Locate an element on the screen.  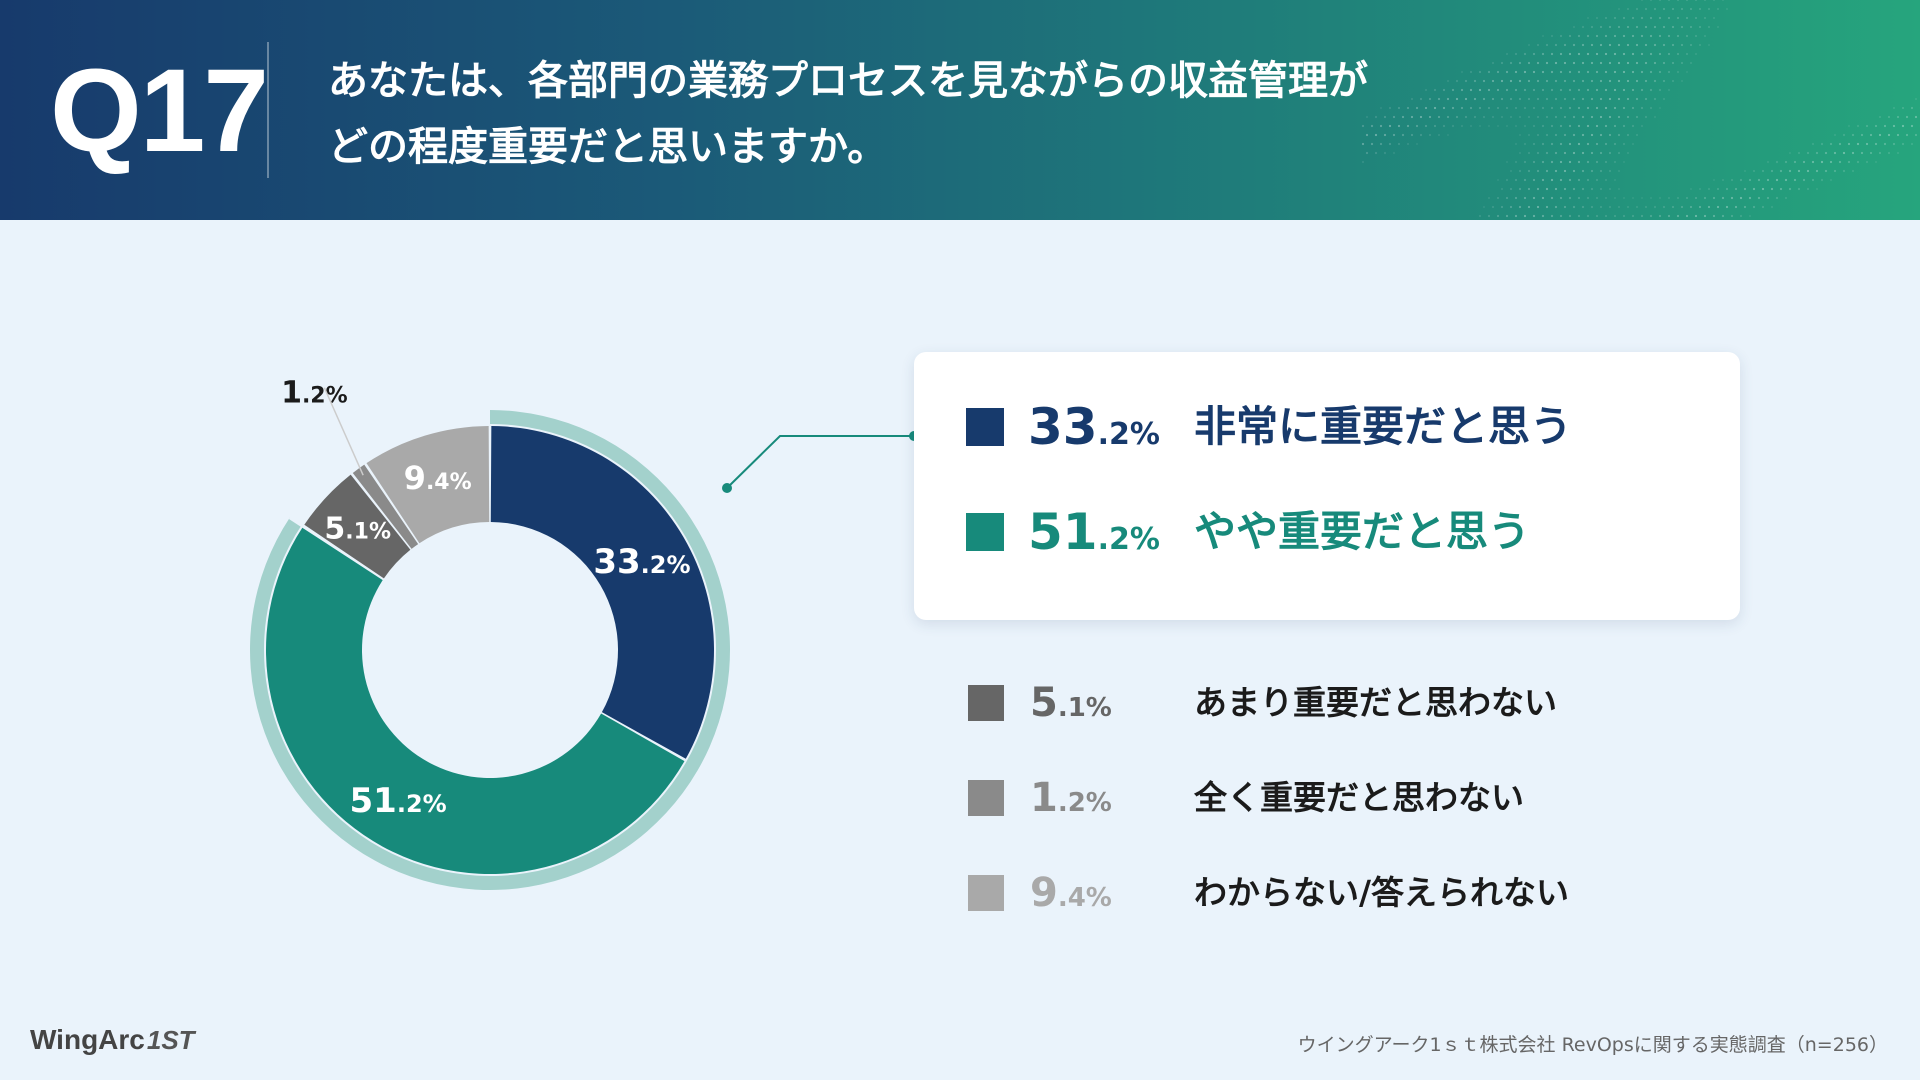
source-note: ウイングアーク1ｓｔ株式会社 RevOpsに関する実態調査（n=256） is located at coordinates (1592, 1045).